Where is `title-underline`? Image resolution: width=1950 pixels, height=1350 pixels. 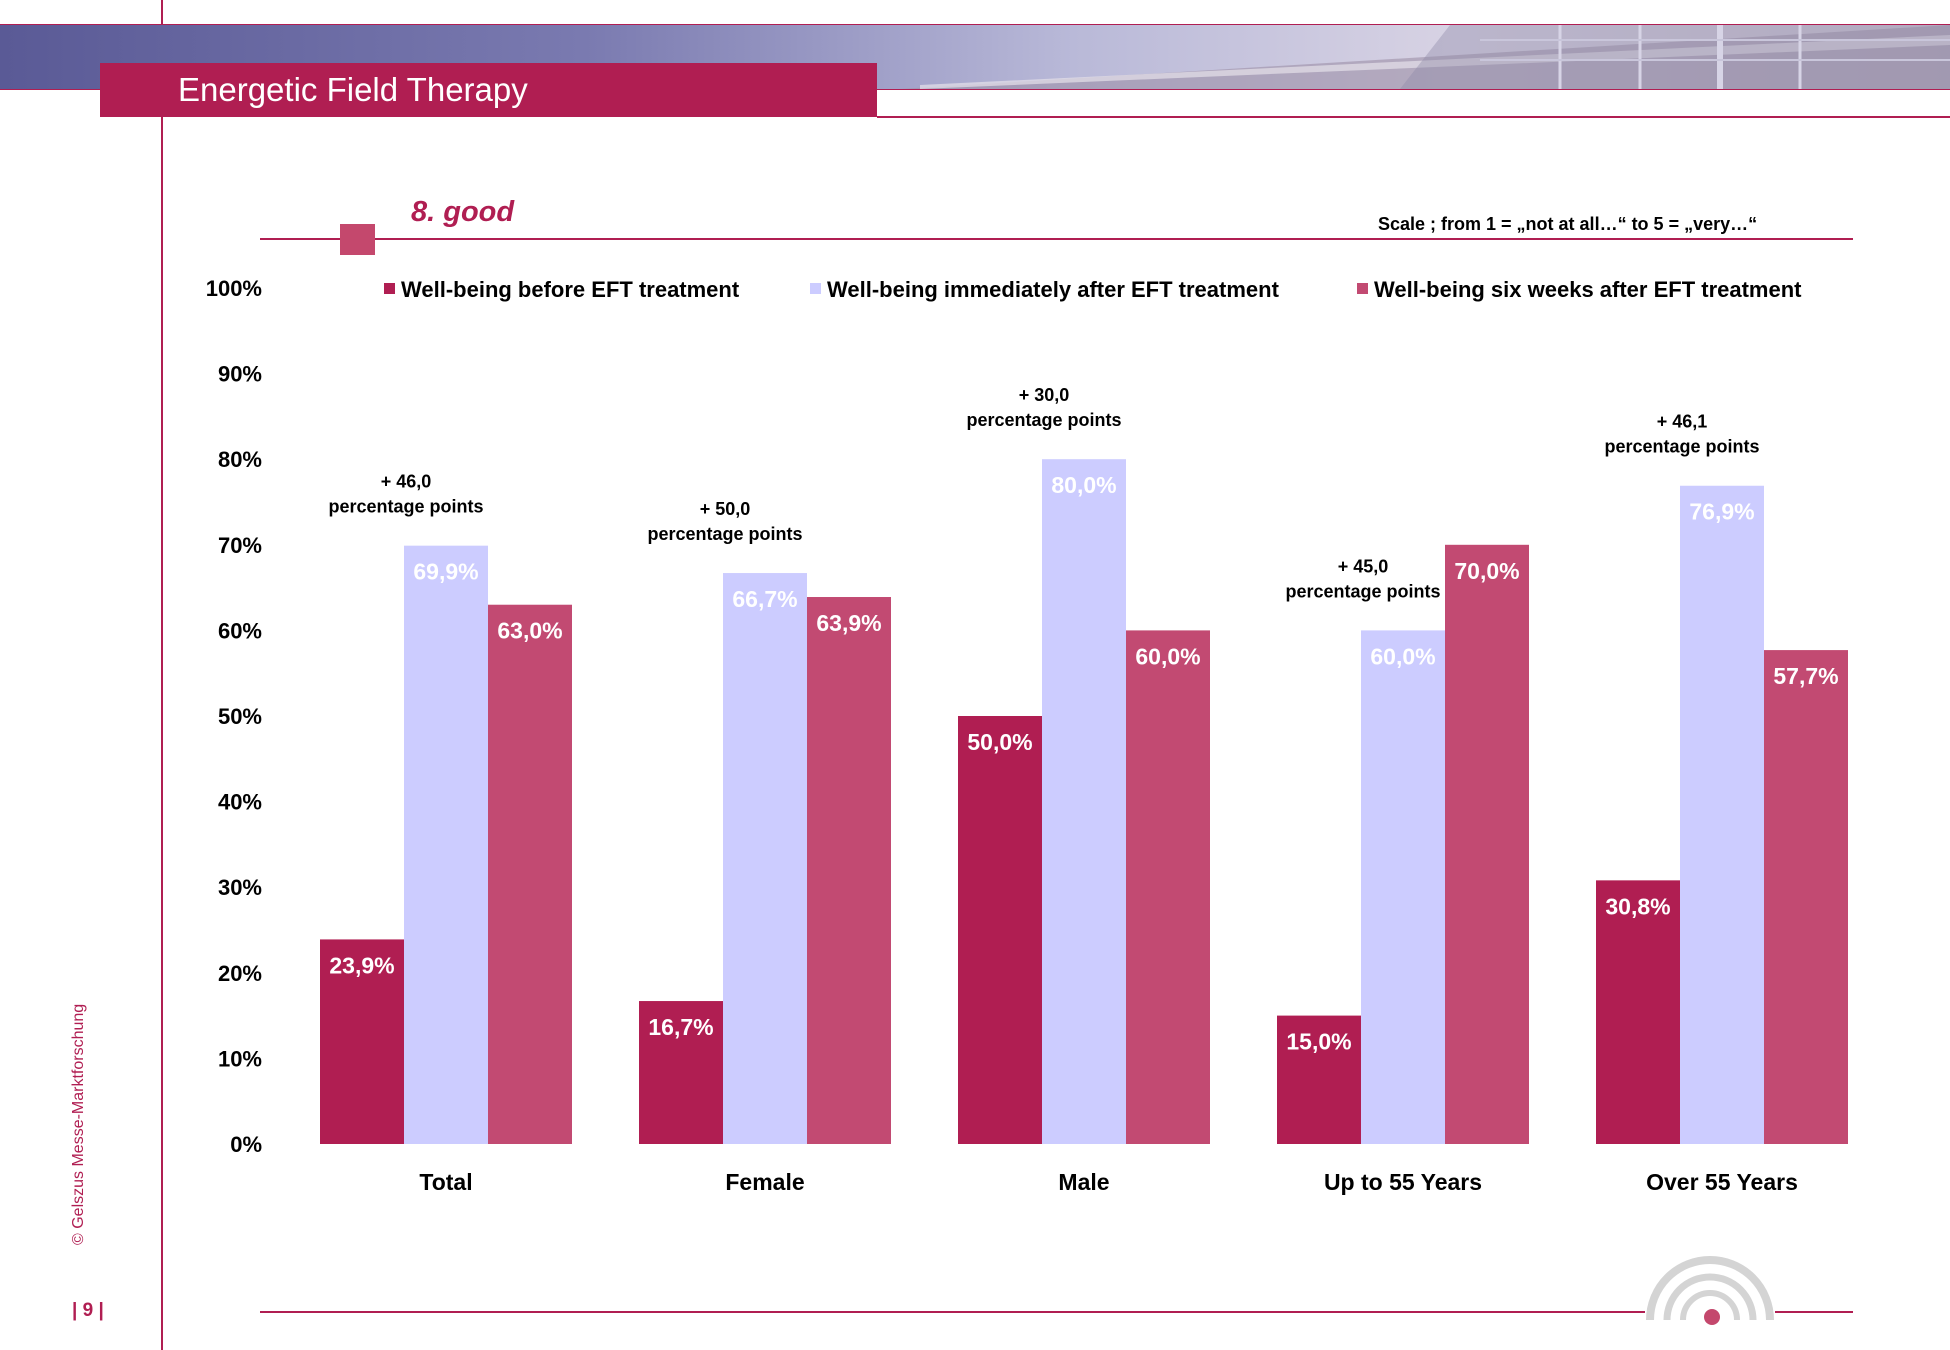
title-underline is located at coordinates (1413, 117).